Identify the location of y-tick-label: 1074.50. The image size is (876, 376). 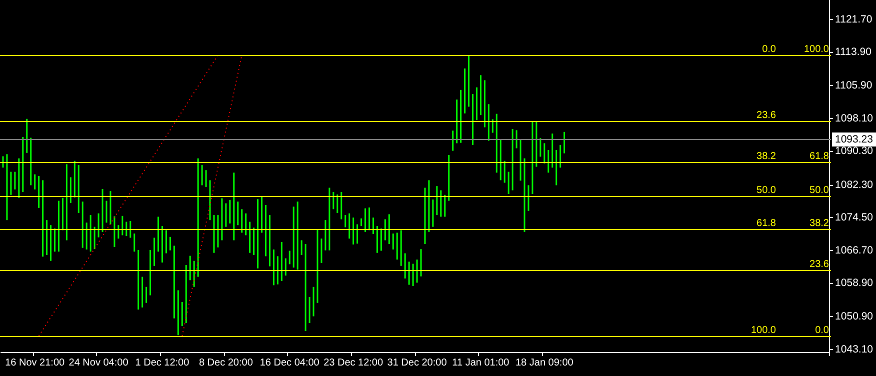
(854, 218).